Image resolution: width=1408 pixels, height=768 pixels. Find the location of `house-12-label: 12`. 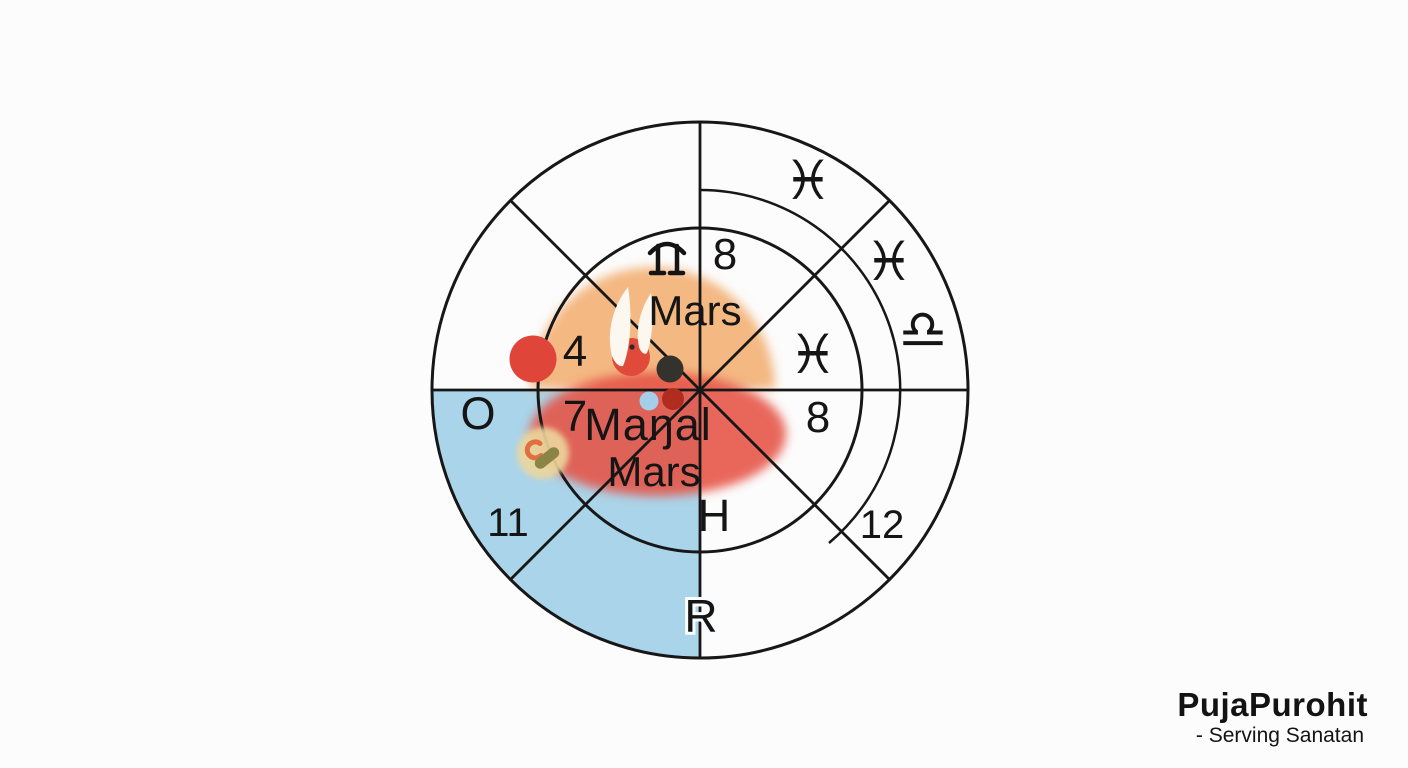

house-12-label: 12 is located at coordinates (882, 525).